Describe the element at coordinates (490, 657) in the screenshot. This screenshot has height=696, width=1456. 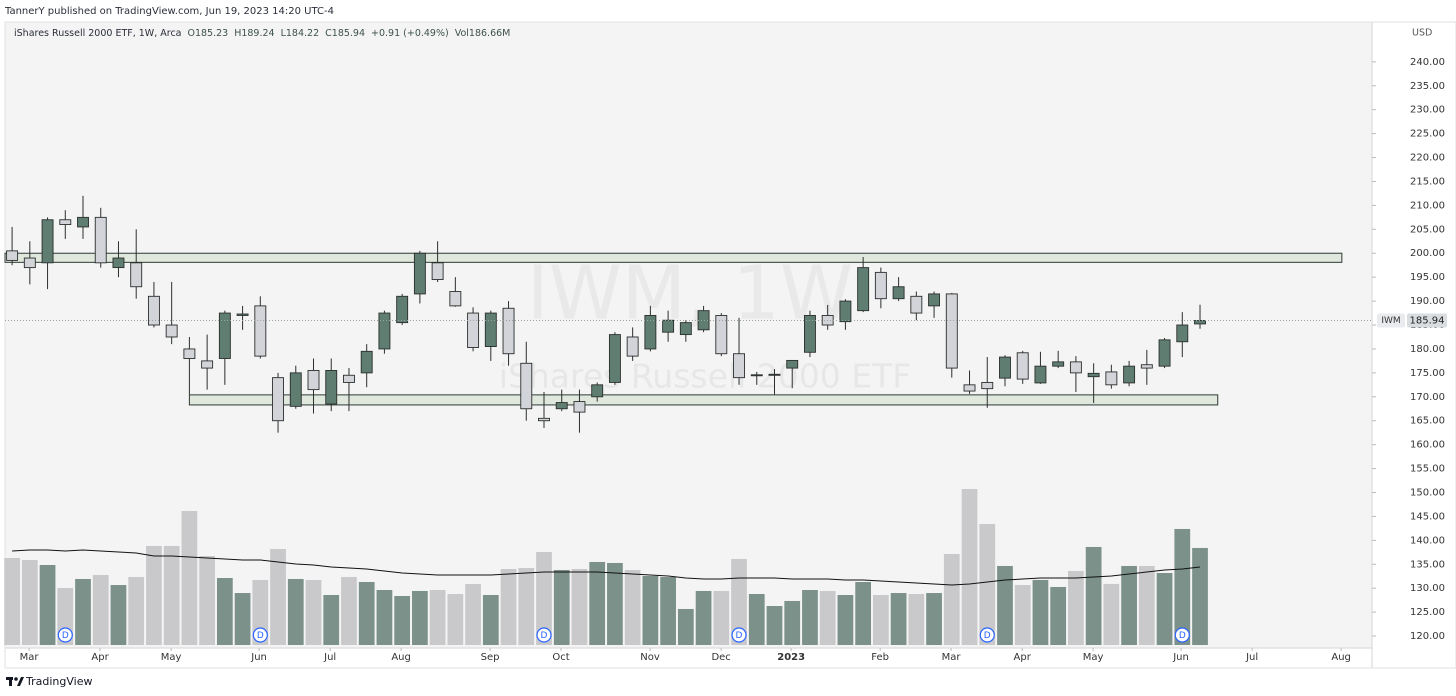
I see `x-tick-label: Sep` at that location.